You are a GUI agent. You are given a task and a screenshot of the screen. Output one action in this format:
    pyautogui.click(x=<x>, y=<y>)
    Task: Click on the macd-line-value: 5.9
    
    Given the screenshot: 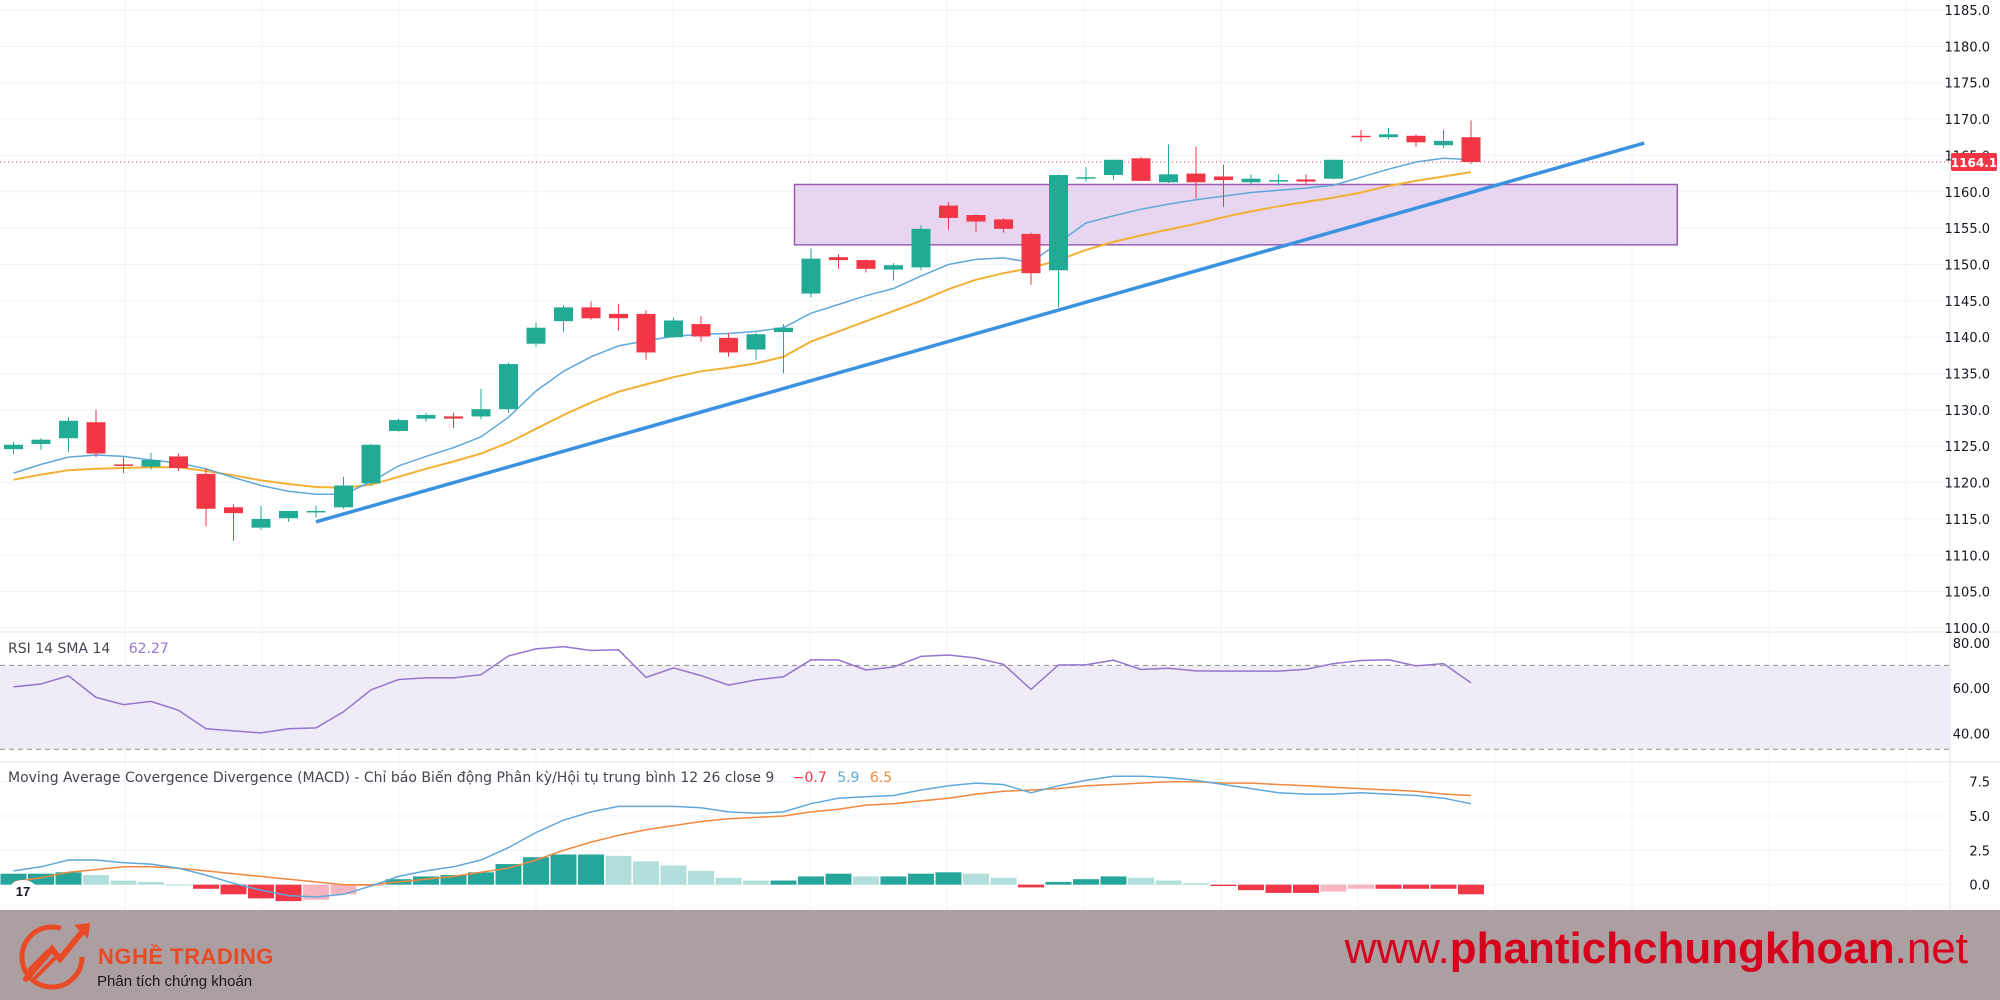 What is the action you would take?
    pyautogui.click(x=848, y=778)
    